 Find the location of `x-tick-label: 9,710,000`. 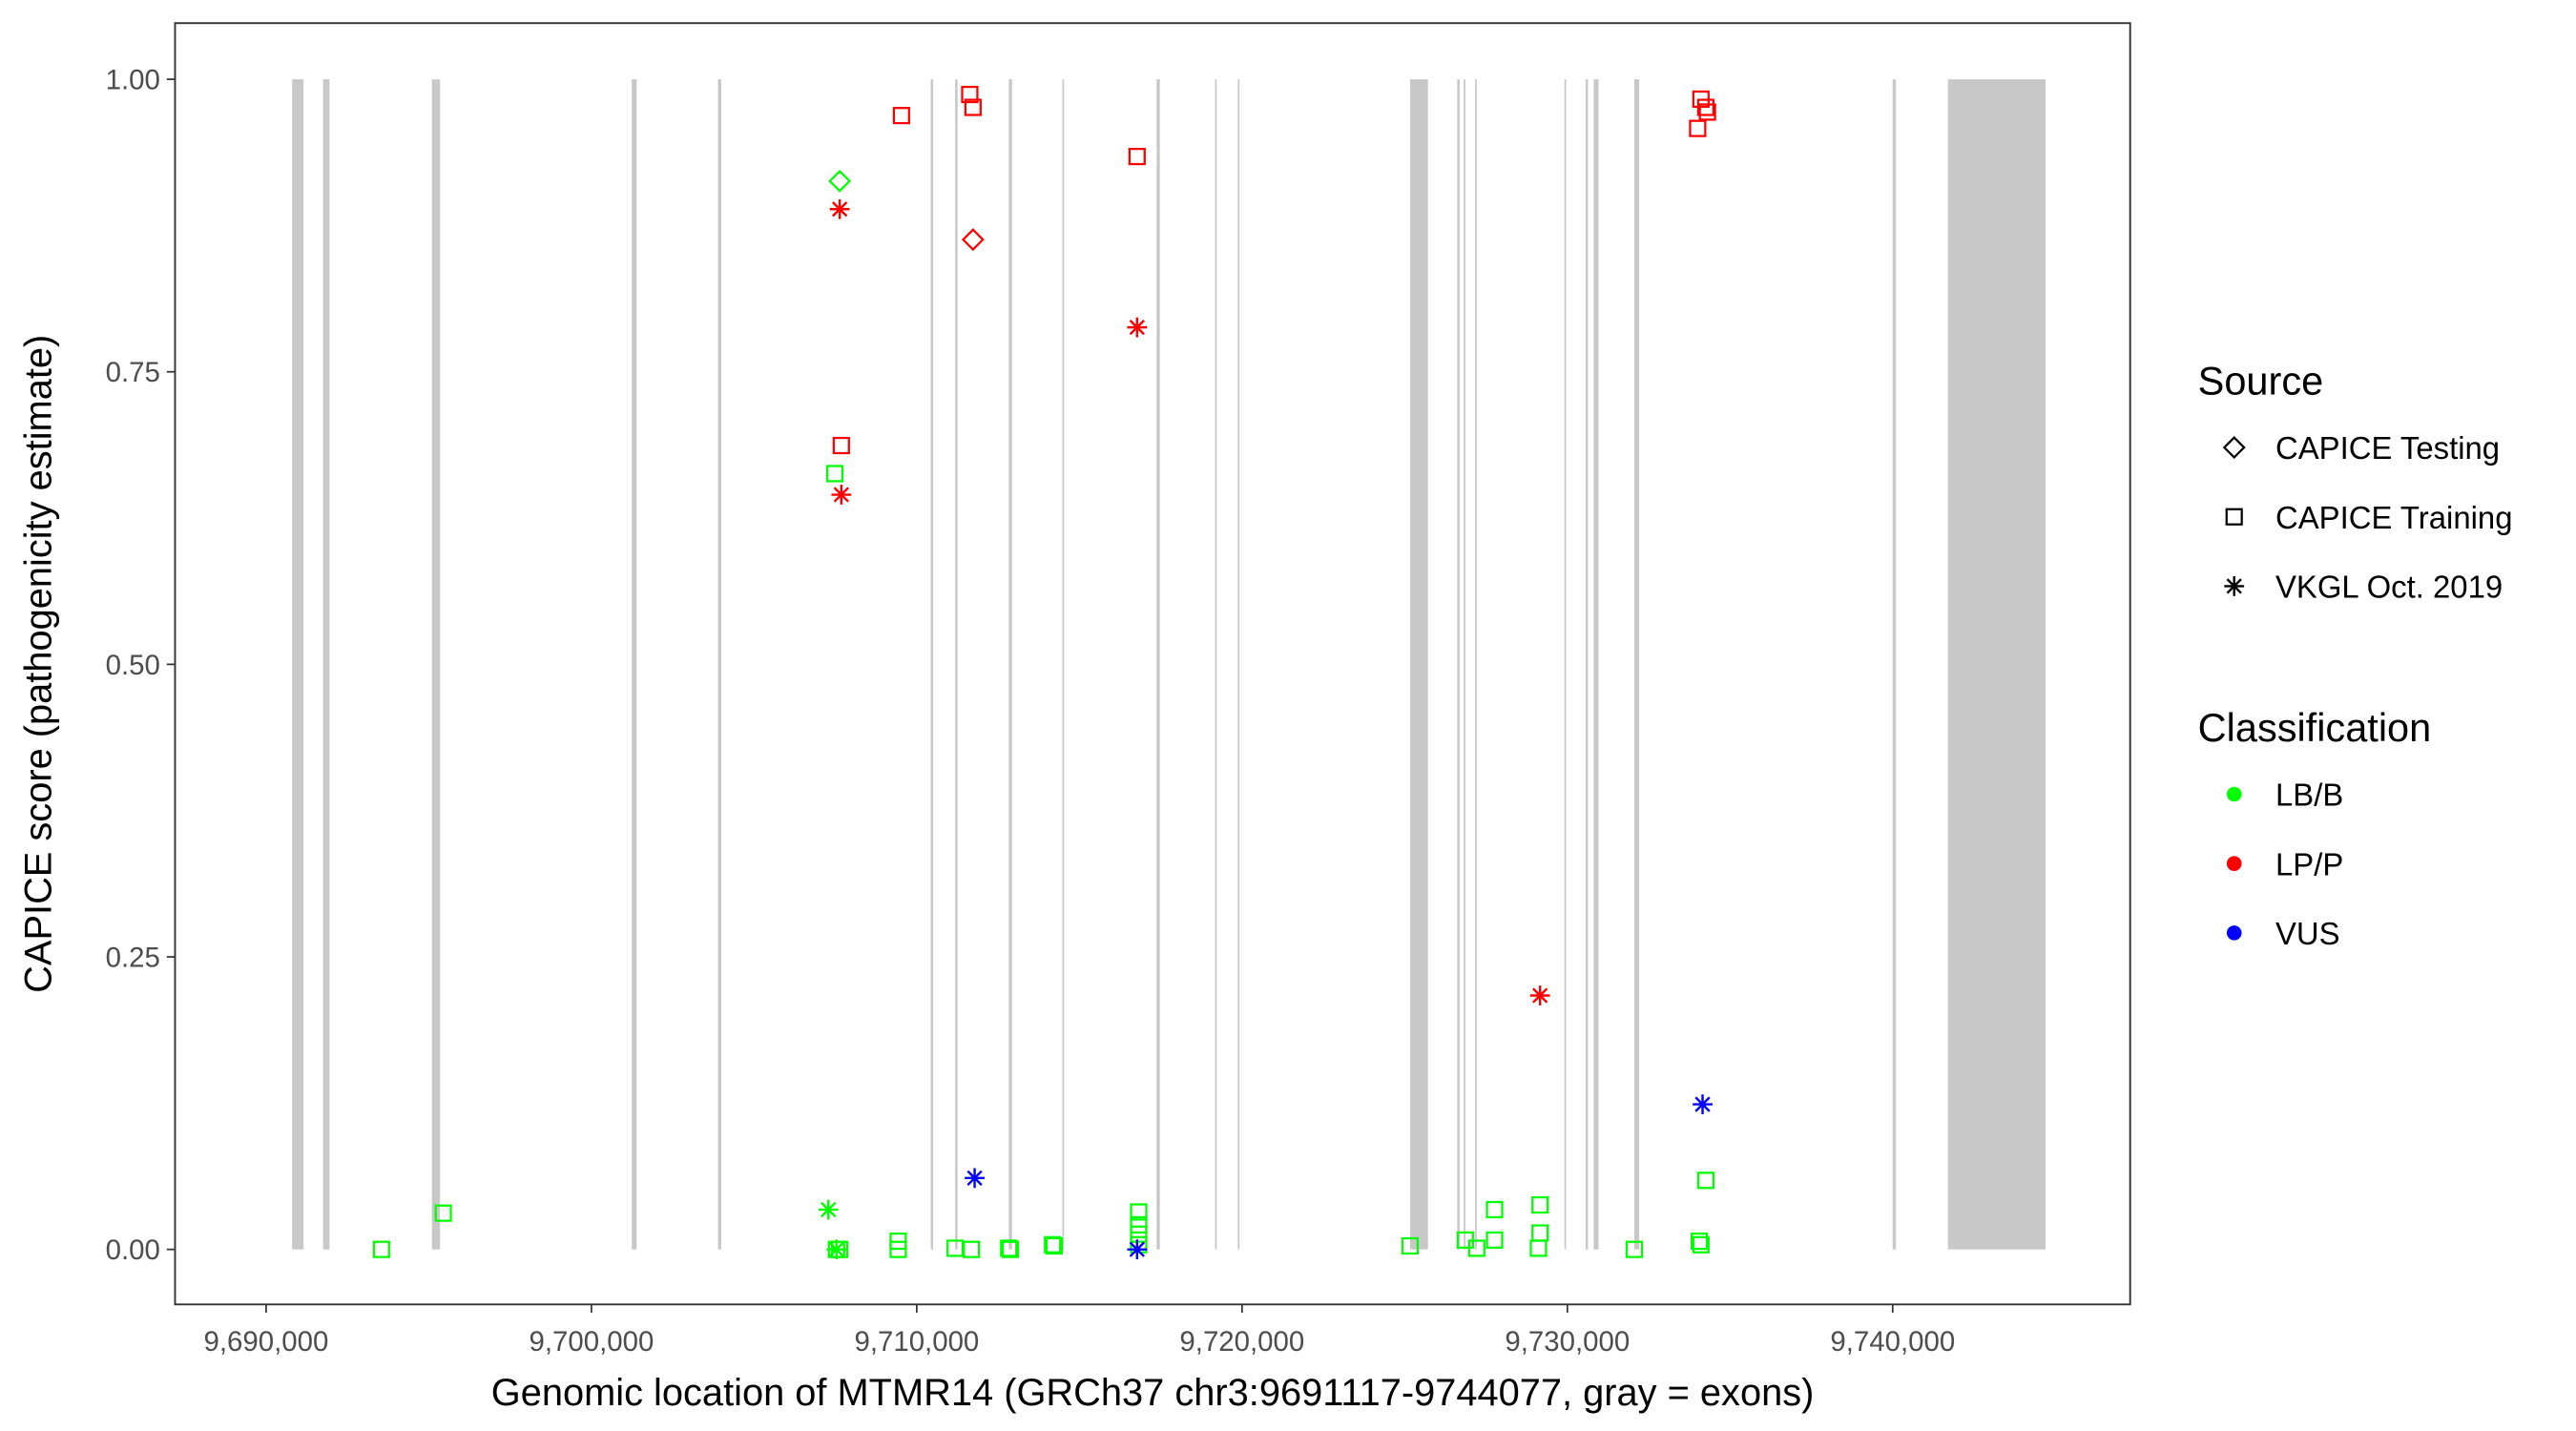

x-tick-label: 9,710,000 is located at coordinates (916, 1342).